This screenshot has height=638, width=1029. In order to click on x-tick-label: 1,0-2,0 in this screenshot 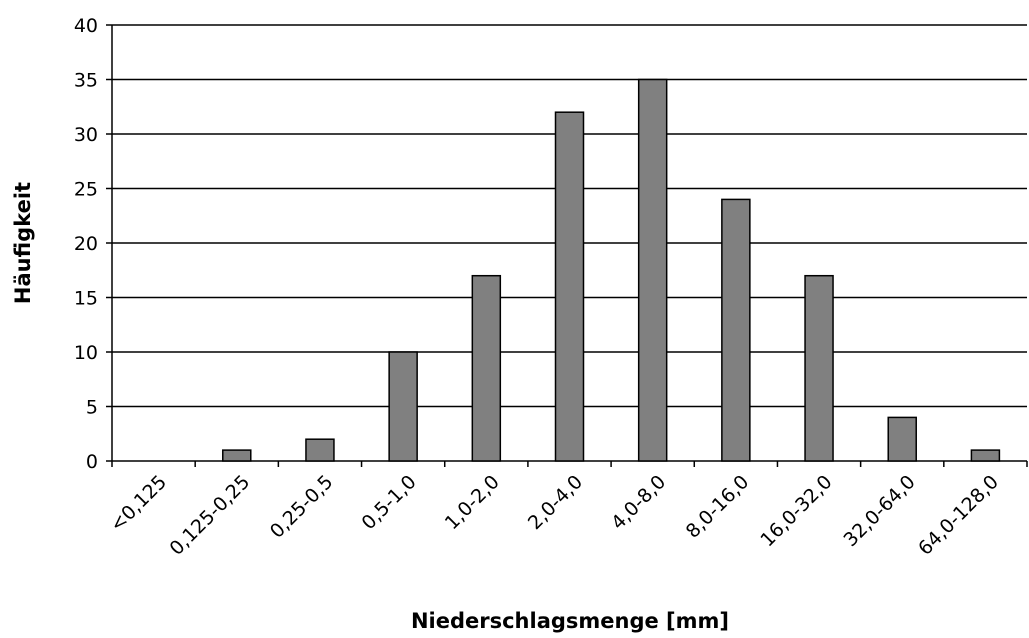, I will do `click(472, 502)`.